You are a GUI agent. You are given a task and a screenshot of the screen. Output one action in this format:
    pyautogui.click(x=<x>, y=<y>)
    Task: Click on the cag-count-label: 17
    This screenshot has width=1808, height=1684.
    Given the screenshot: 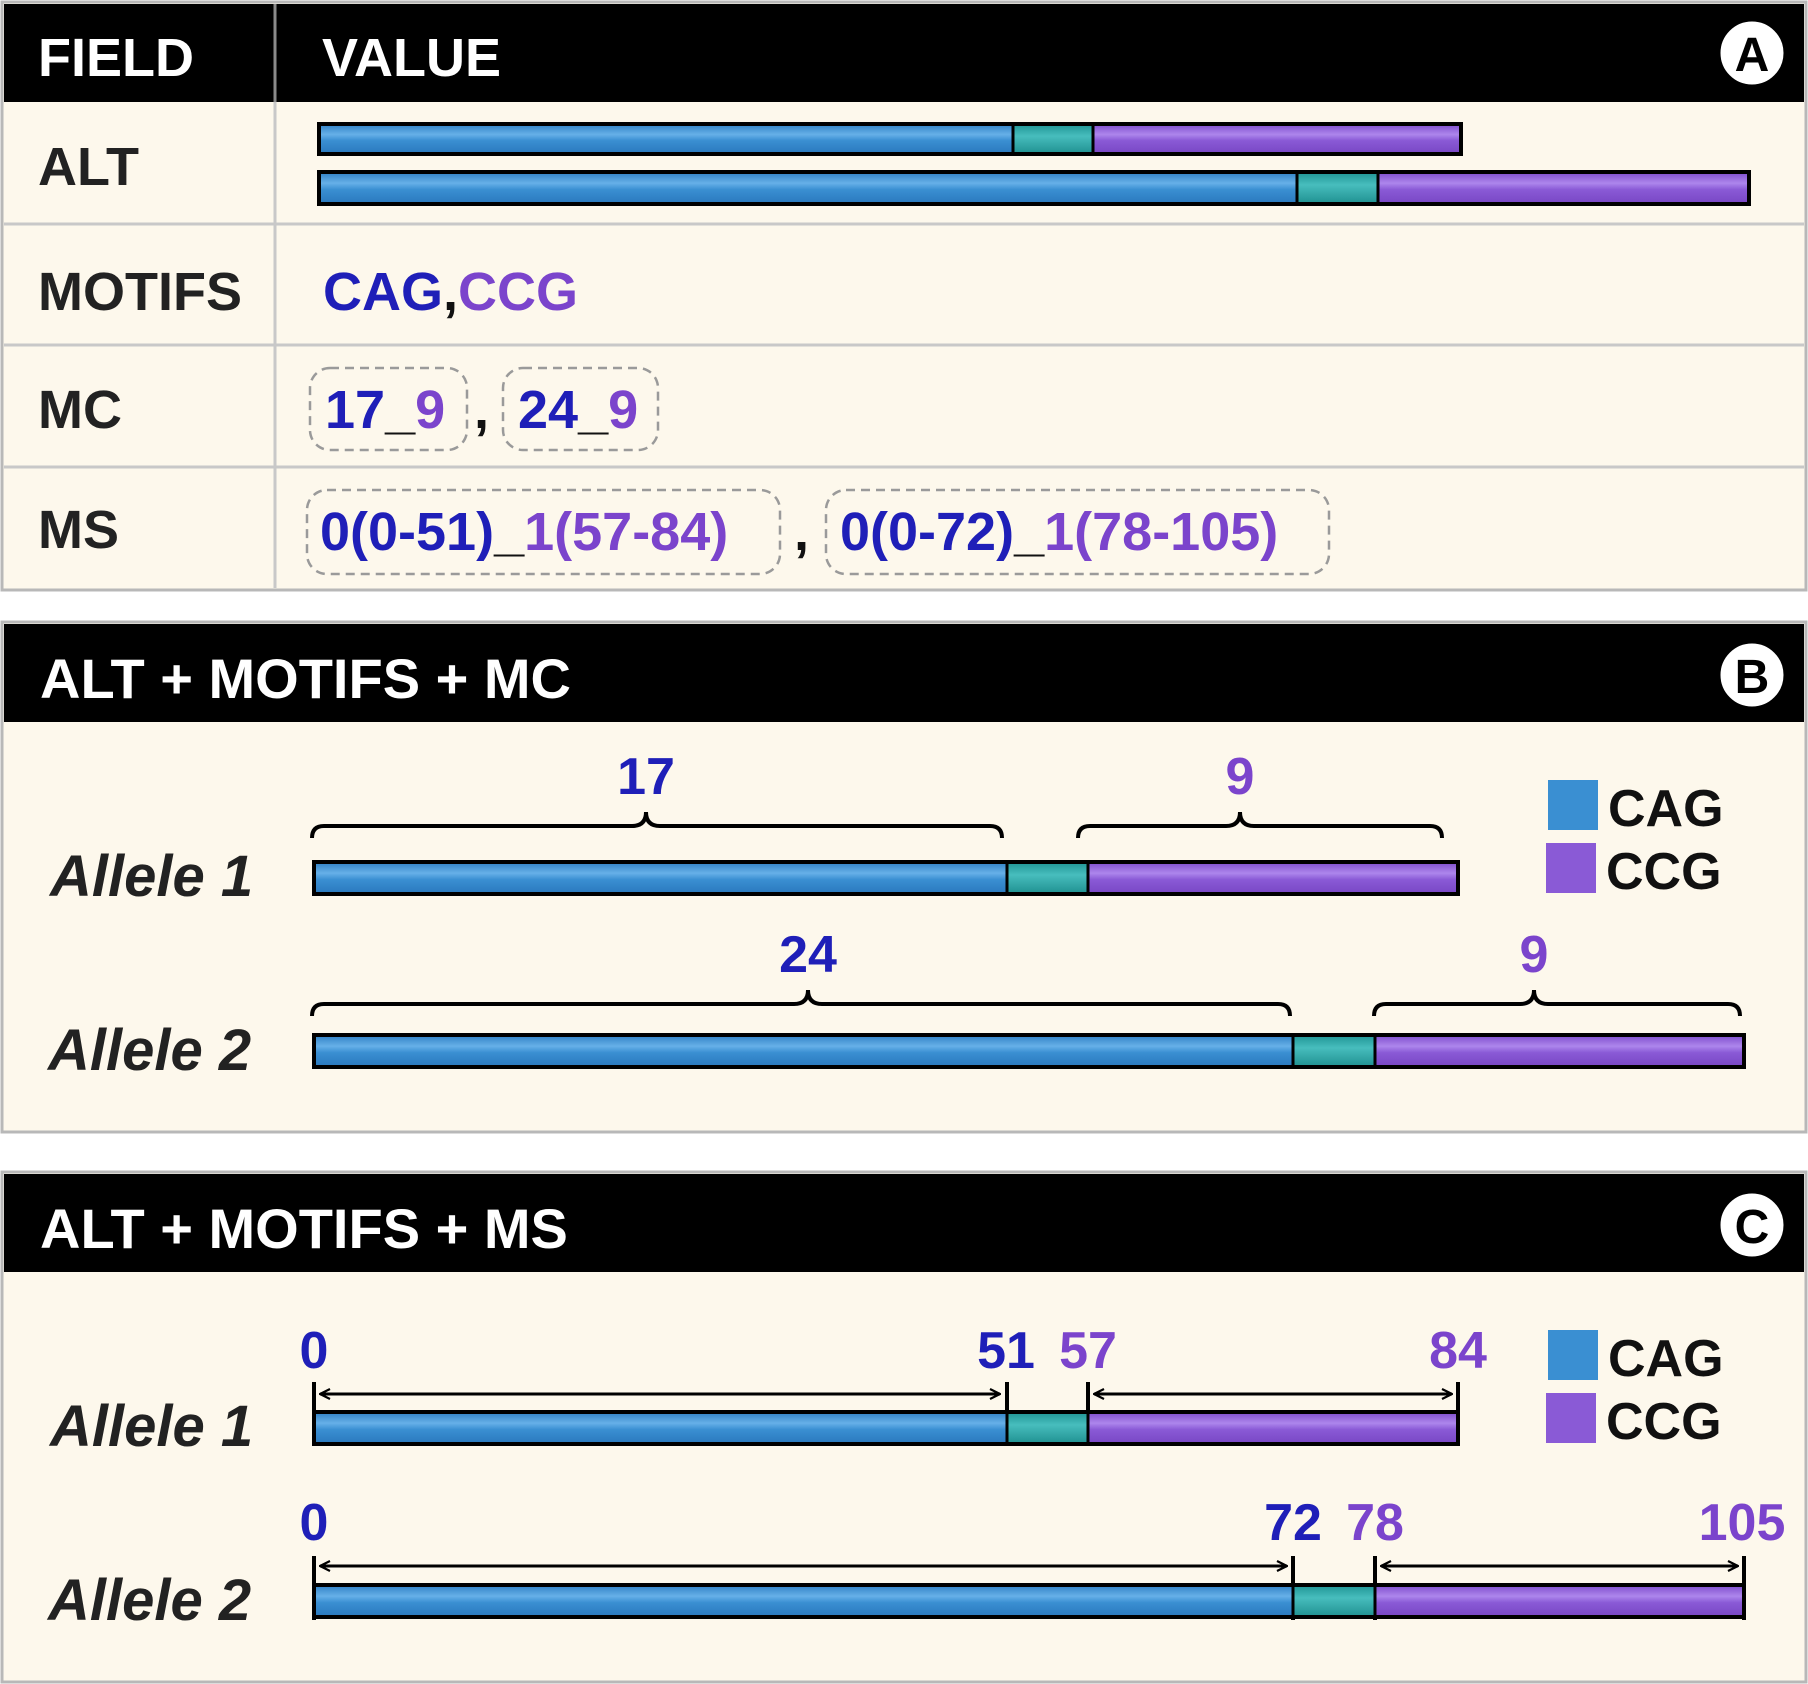 What is the action you would take?
    pyautogui.click(x=646, y=777)
    